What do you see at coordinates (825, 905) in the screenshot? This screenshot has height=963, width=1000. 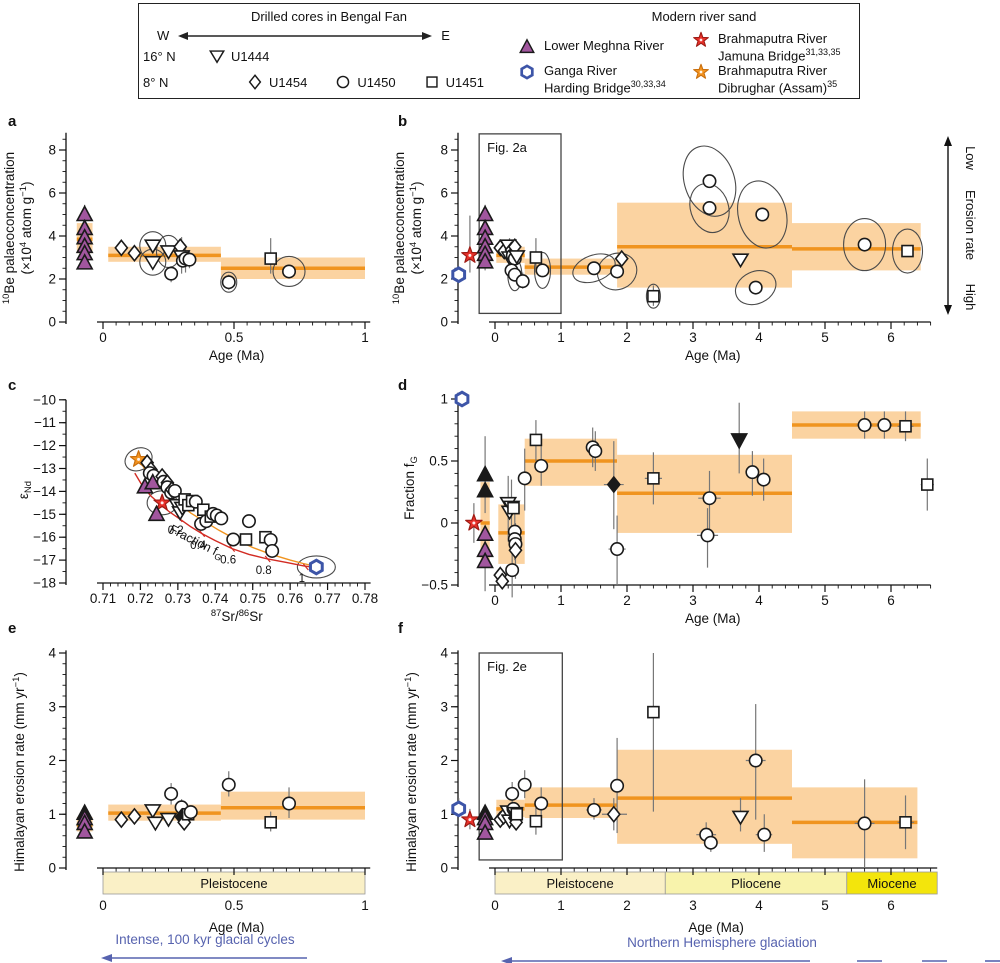 I see `svg-text: 5` at bounding box center [825, 905].